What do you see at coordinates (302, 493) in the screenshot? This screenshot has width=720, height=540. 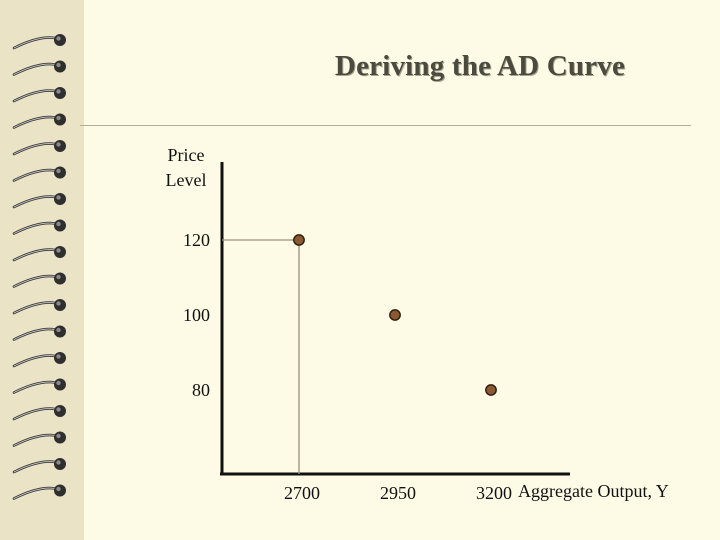 I see `x-tick-label: 2700` at bounding box center [302, 493].